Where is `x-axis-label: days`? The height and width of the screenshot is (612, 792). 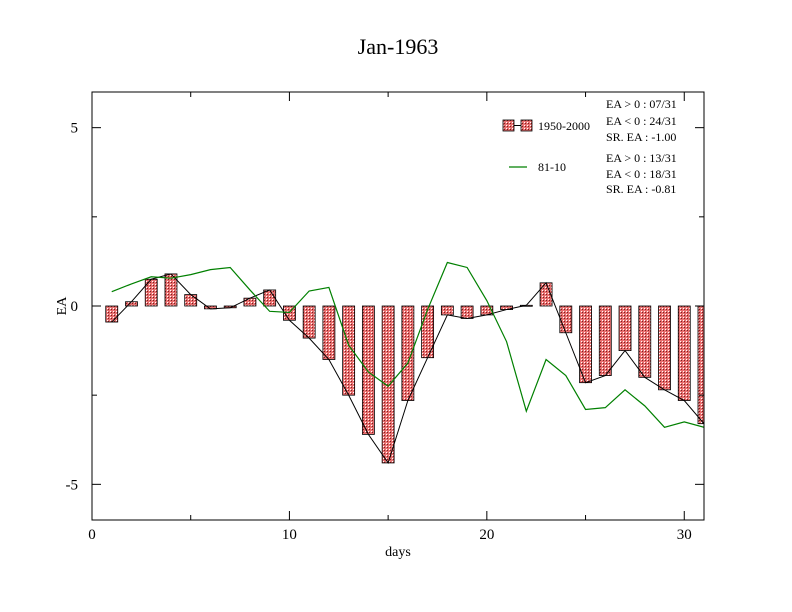
x-axis-label: days is located at coordinates (398, 552).